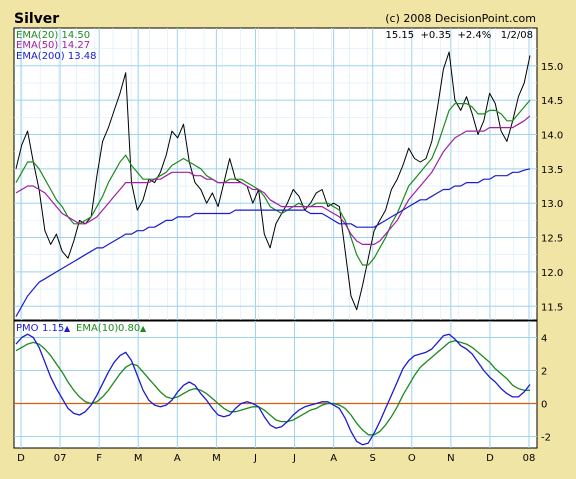 The height and width of the screenshot is (479, 576). Describe the element at coordinates (36, 19) in the screenshot. I see `chart-title: Silver` at that location.